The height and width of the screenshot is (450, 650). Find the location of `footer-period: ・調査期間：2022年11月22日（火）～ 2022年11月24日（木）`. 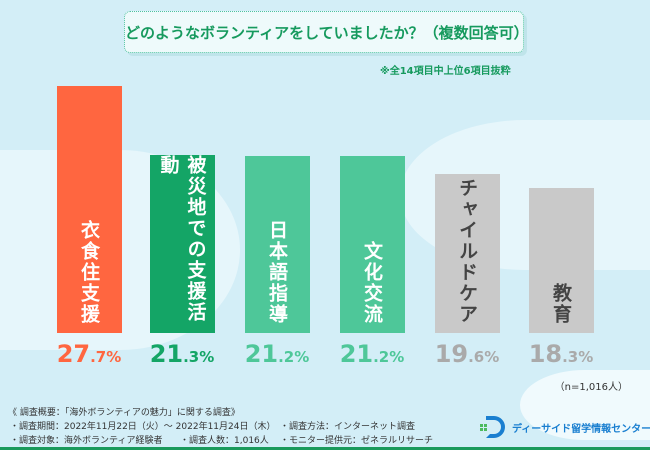

footer-period: ・調査期間：2022年11月22日（火）～ 2022年11月24日（木） is located at coordinates (143, 427).